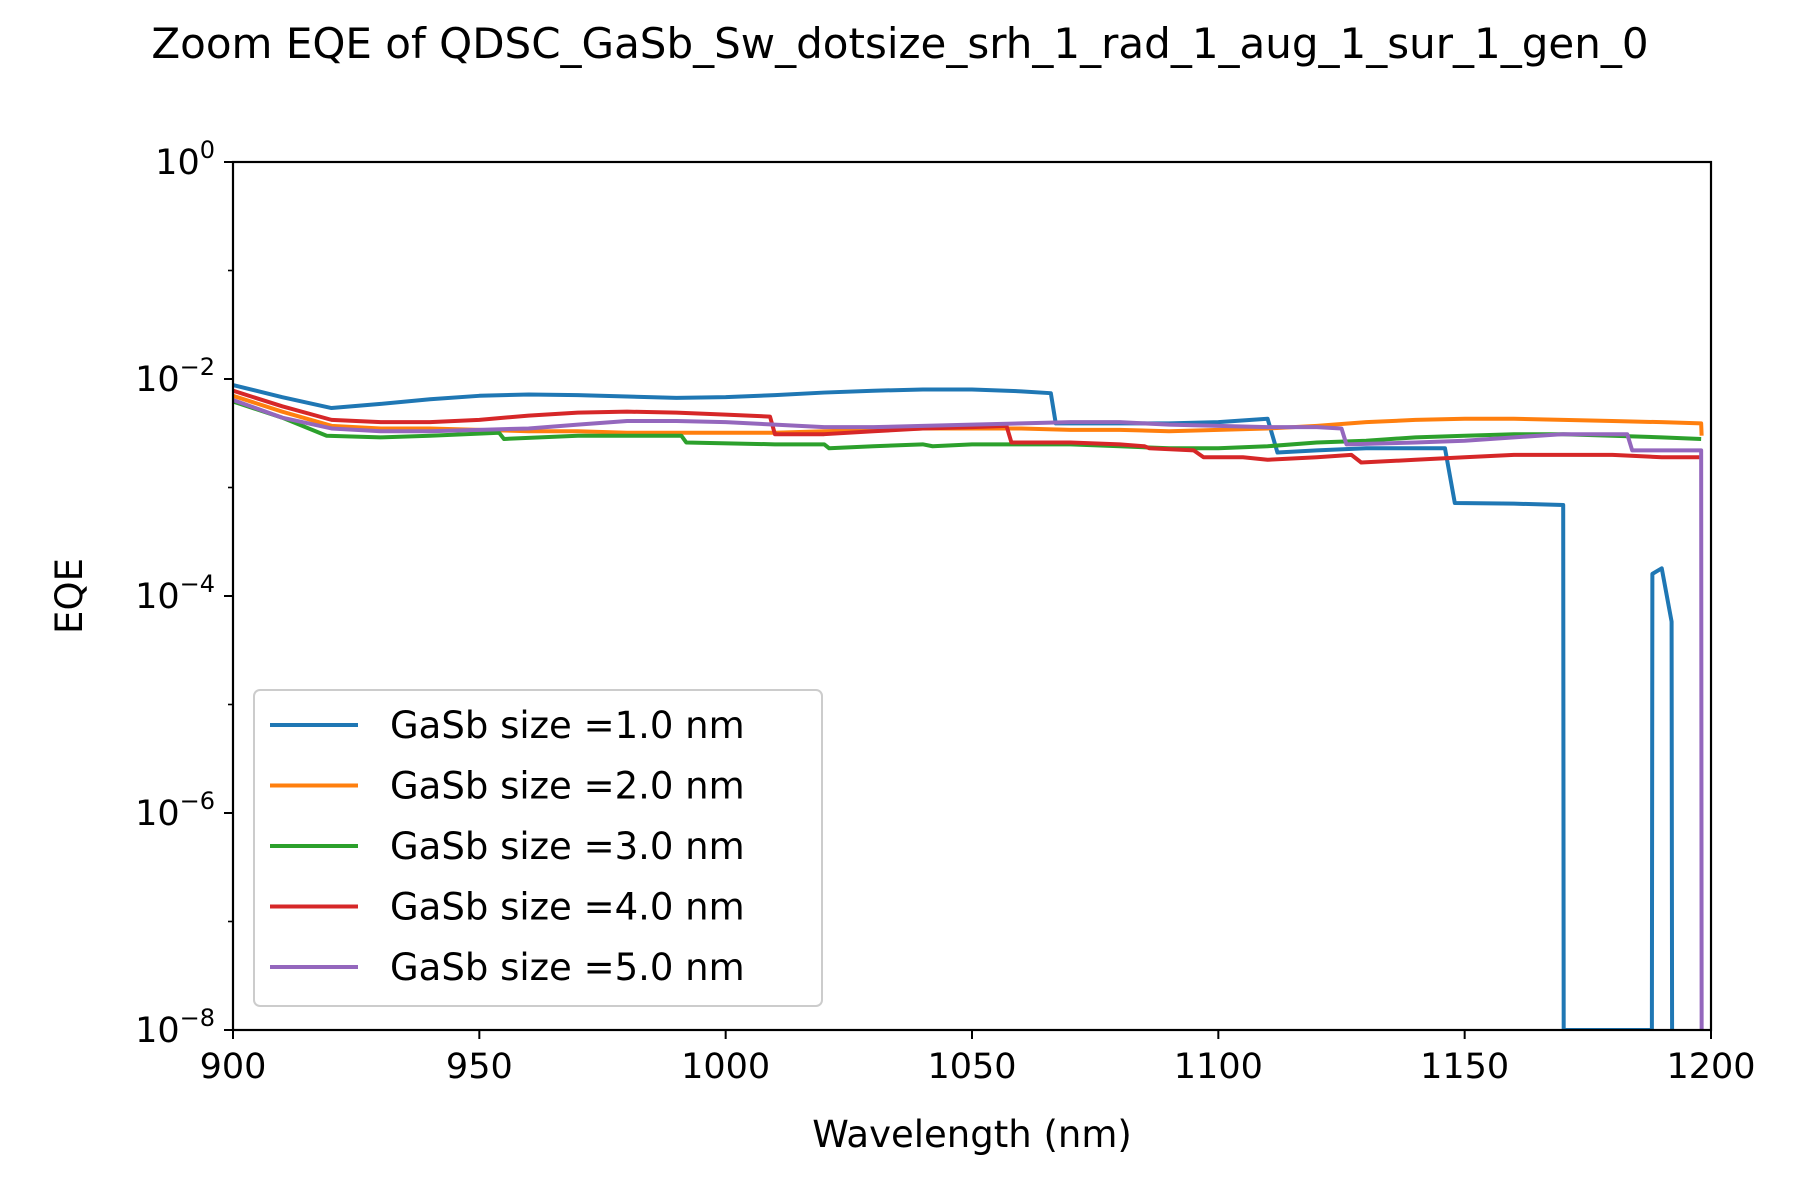 This screenshot has width=1800, height=1200. I want to click on x-tick-label: 1200, so click(1710, 1067).